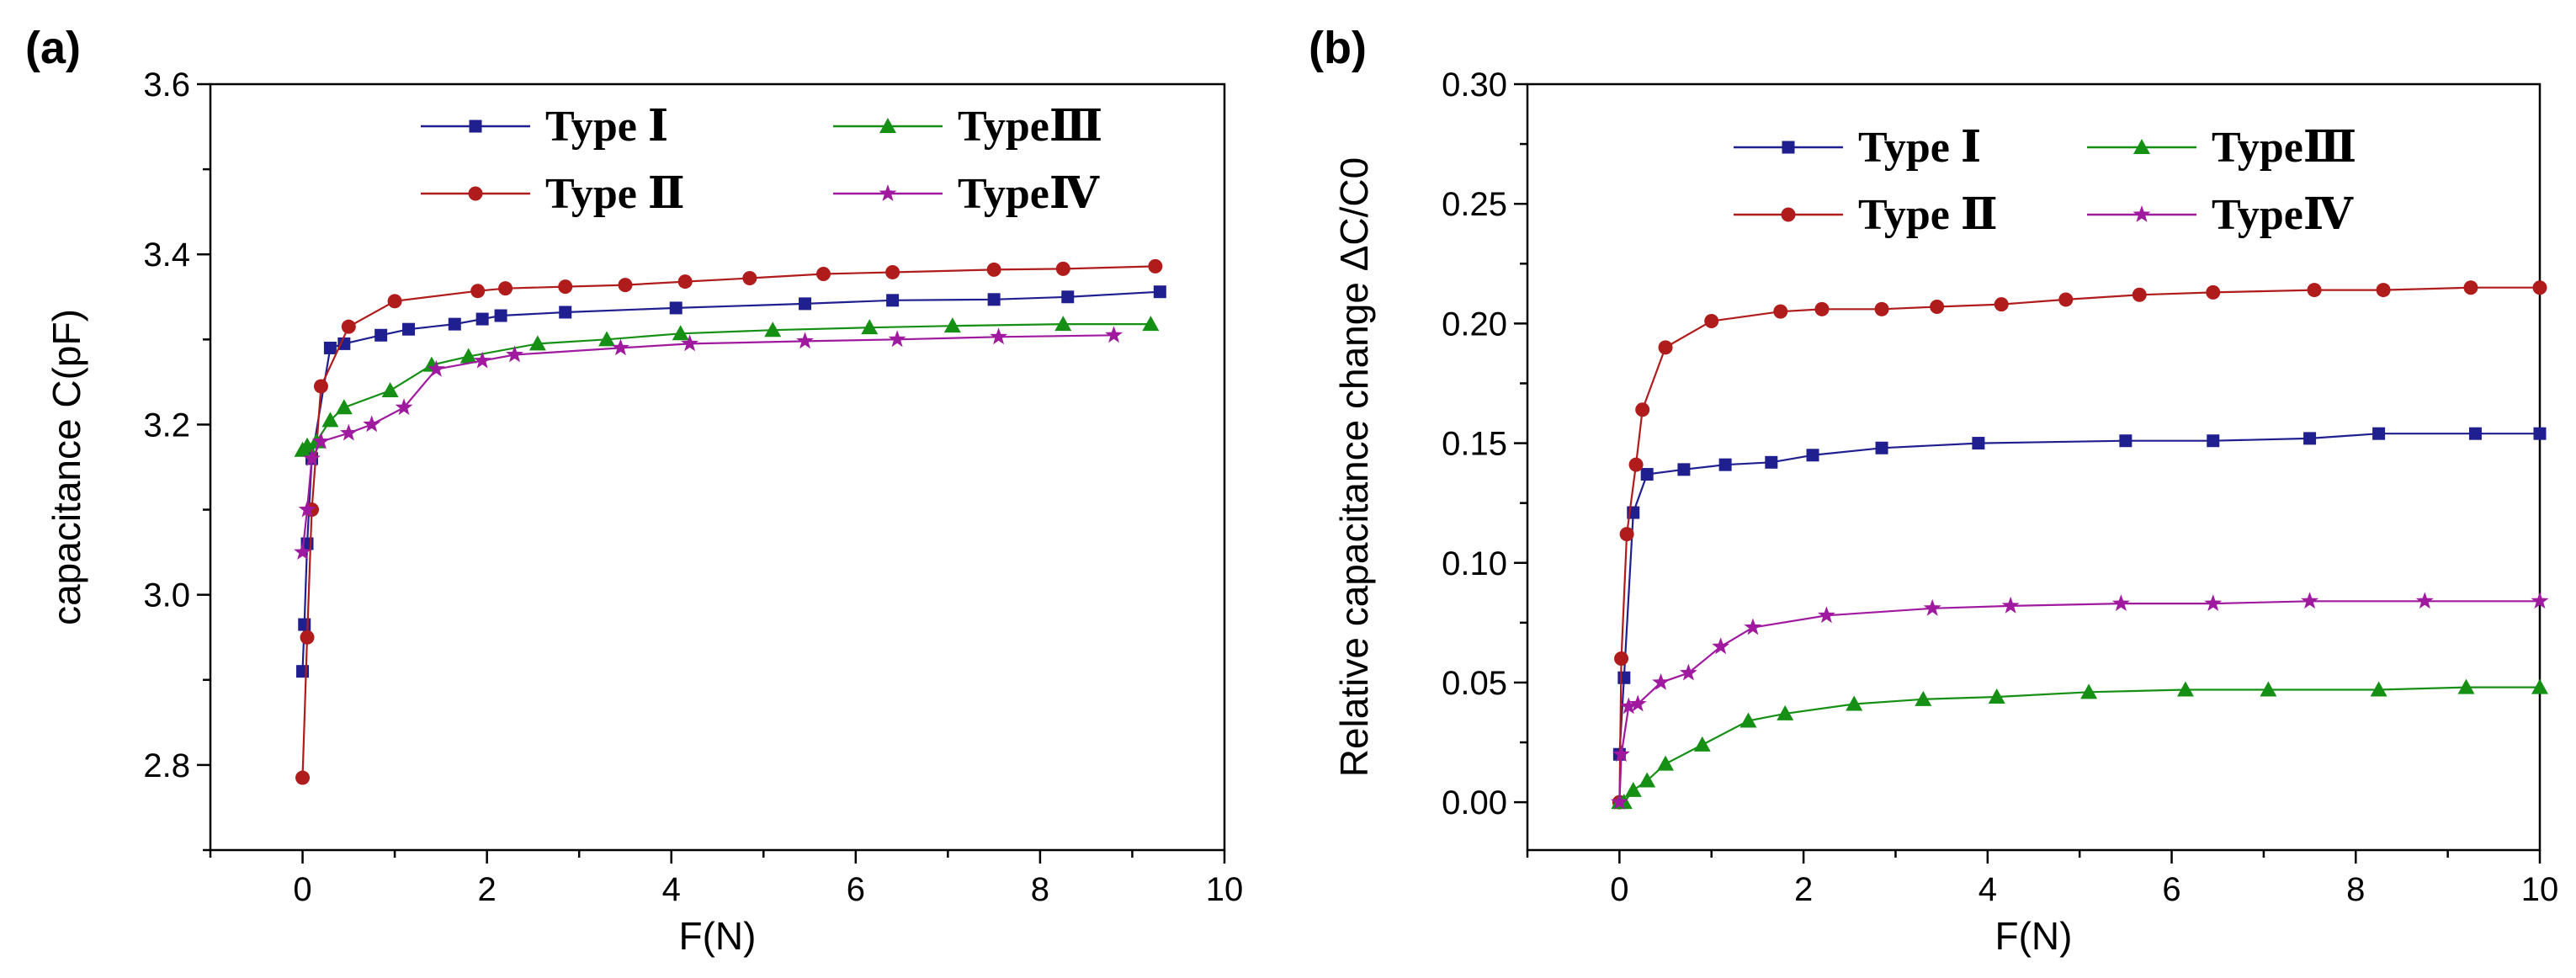  What do you see at coordinates (1474, 85) in the screenshot?
I see `y-tick-label: 0.30` at bounding box center [1474, 85].